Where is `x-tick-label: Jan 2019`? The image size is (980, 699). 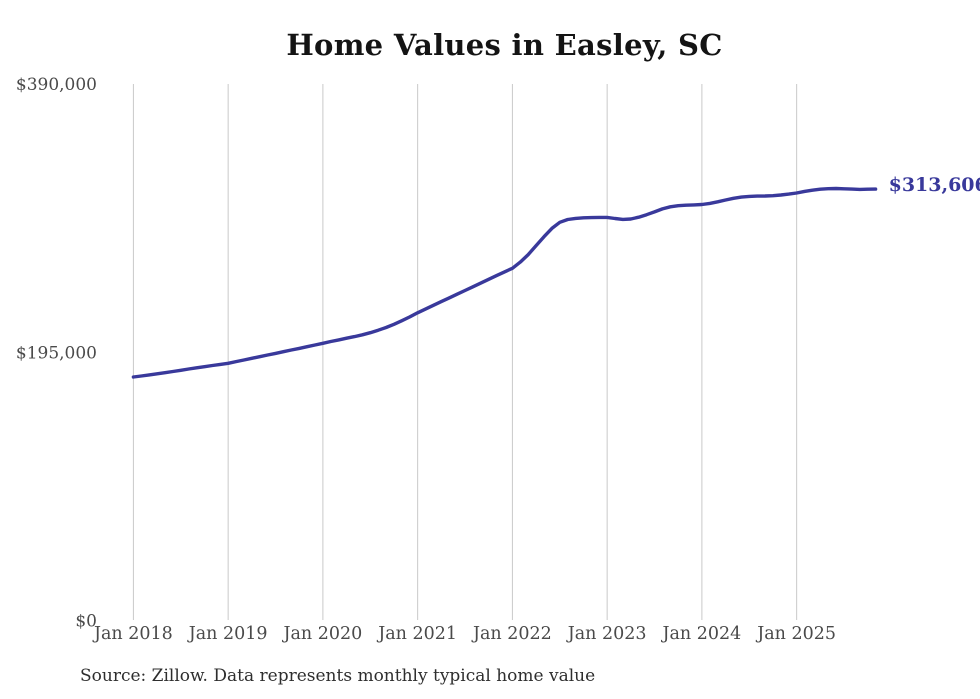 x-tick-label: Jan 2019 is located at coordinates (227, 634).